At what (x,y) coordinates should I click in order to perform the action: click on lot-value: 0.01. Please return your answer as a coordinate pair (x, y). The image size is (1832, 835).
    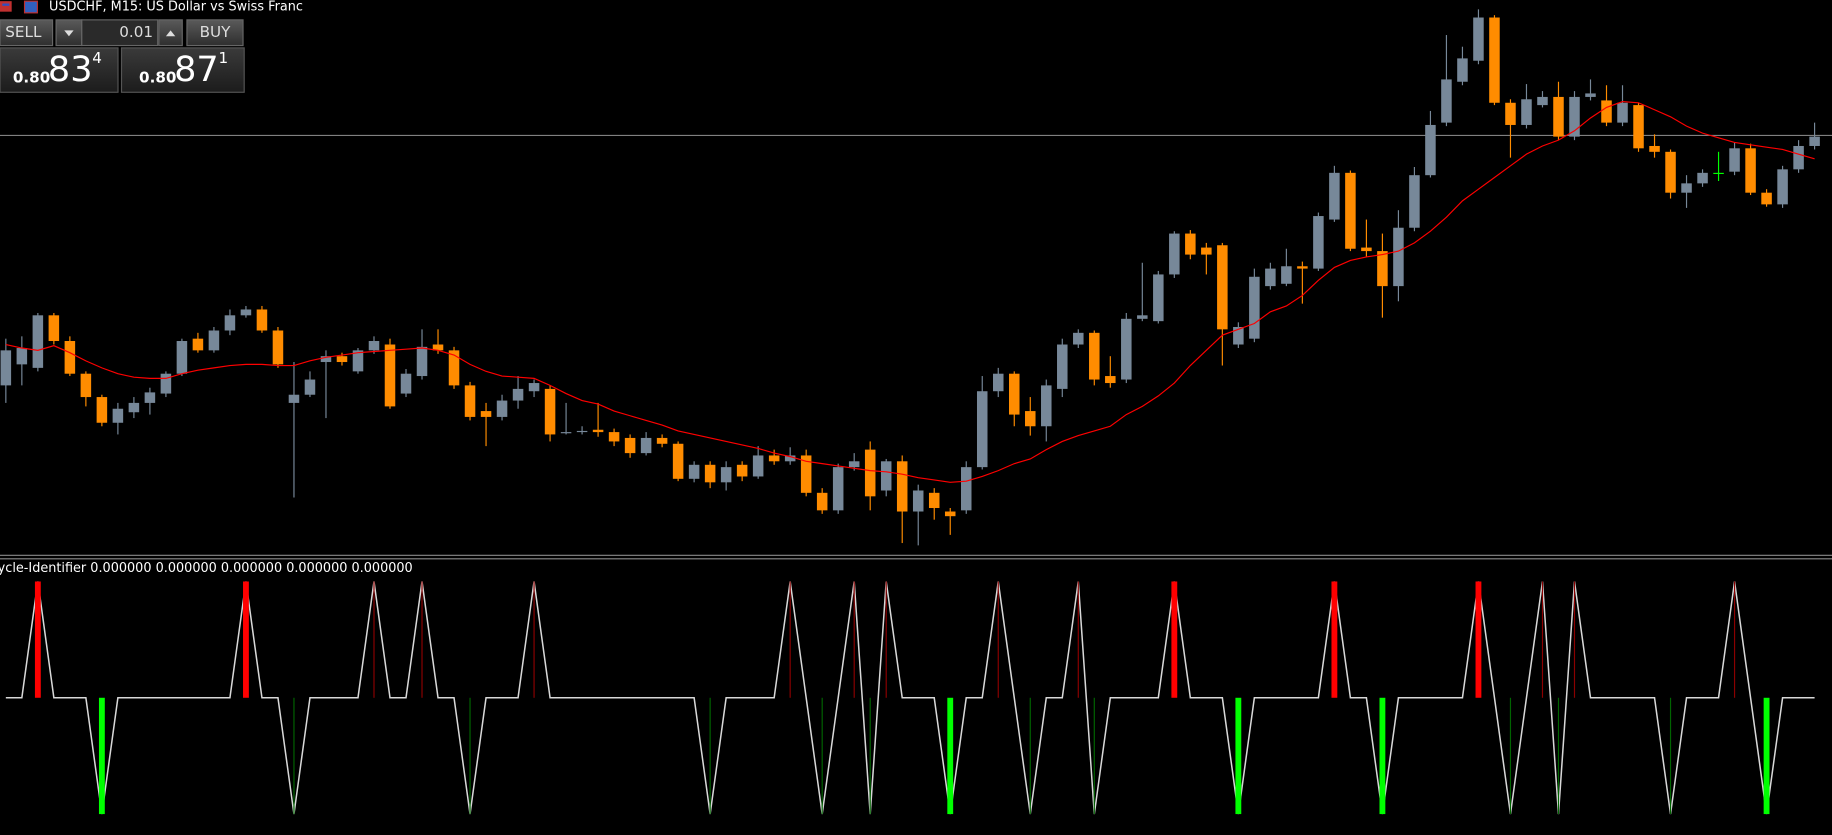
    Looking at the image, I should click on (136, 32).